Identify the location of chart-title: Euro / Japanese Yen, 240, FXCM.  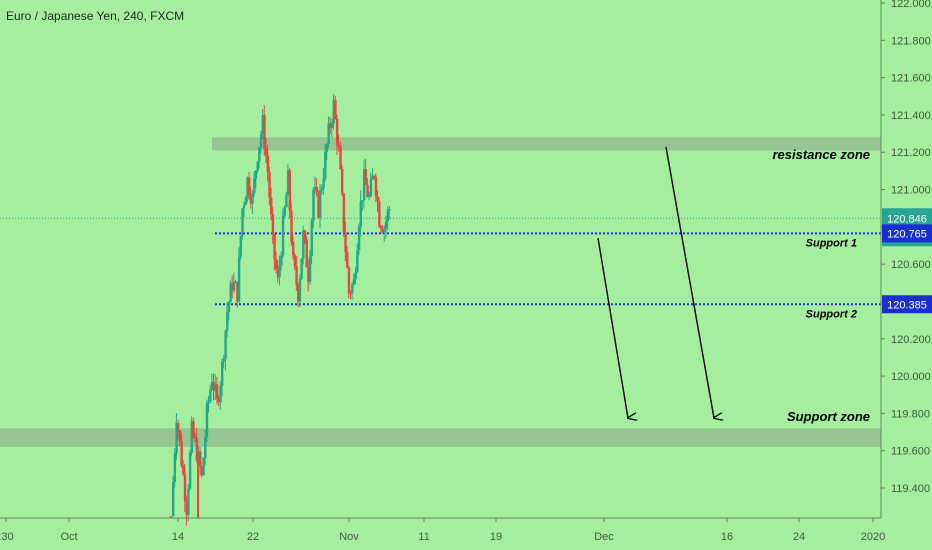
(95, 16).